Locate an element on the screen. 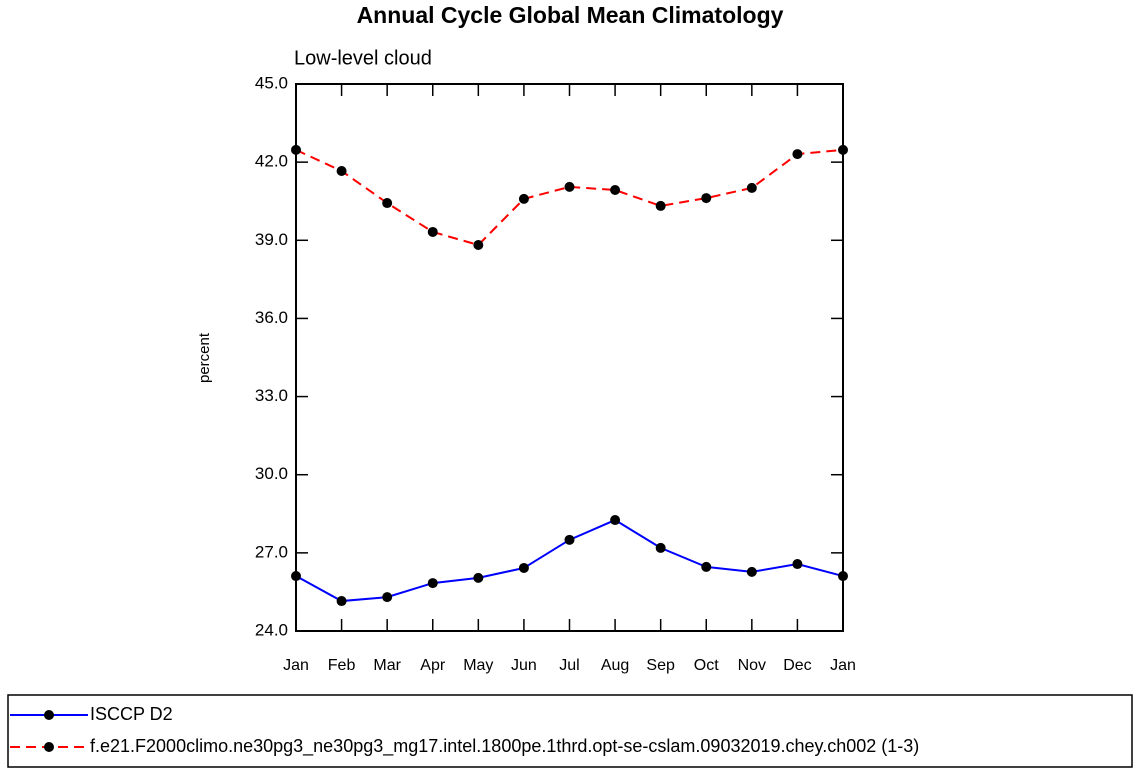 This screenshot has height=774, width=1138. legend-label: ISCCP D2 is located at coordinates (131, 714).